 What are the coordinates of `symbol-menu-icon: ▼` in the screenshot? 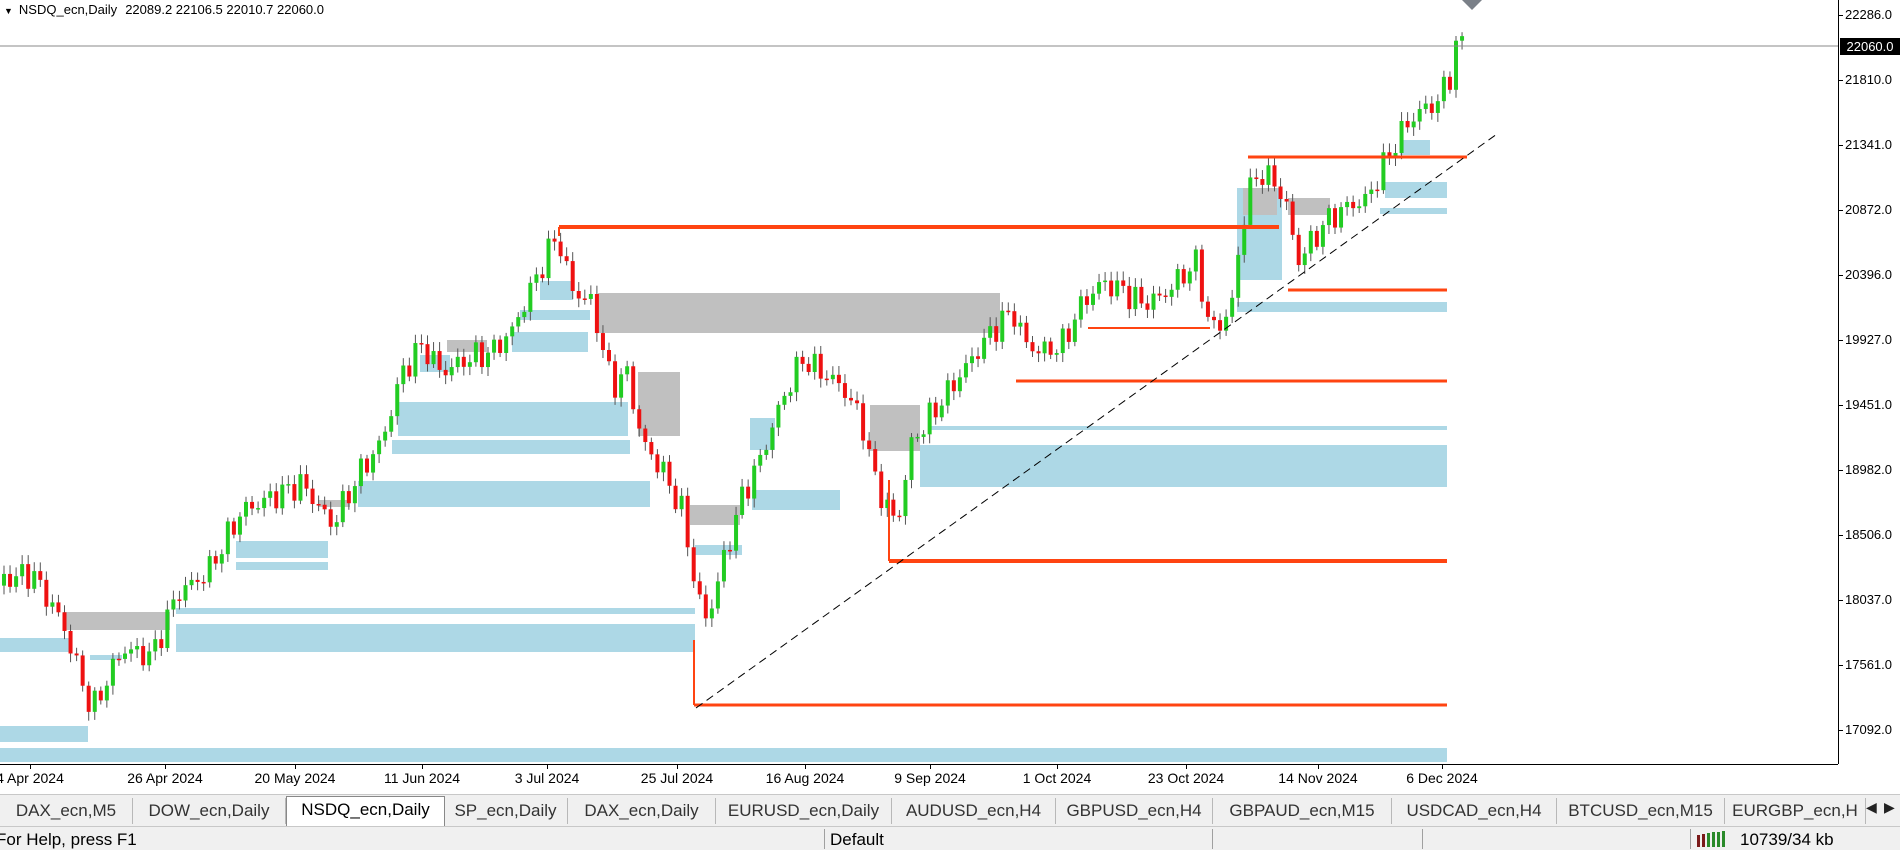 It's located at (8, 11).